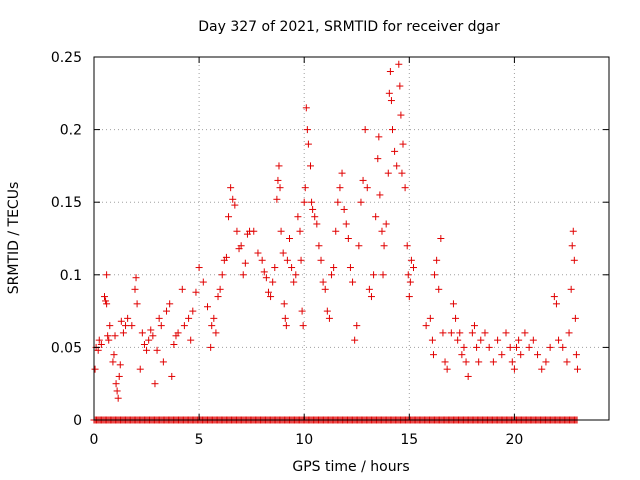 The image size is (640, 480). I want to click on x-tick-label: 20, so click(514, 440).